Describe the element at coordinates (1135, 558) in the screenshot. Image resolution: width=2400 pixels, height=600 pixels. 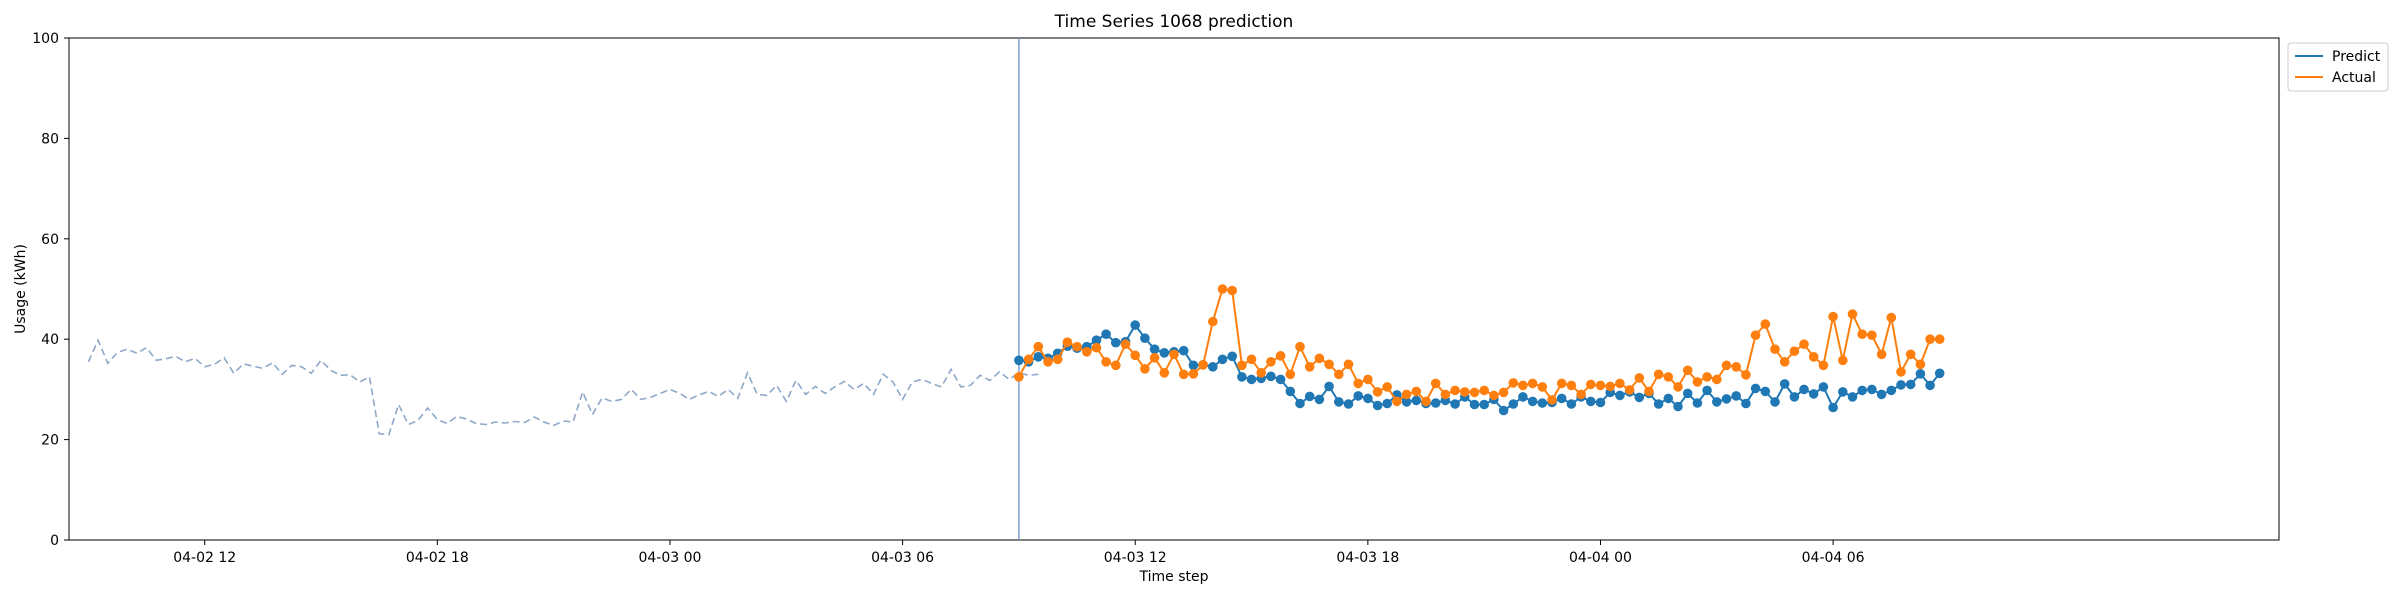
I see `x-tick-label: 04-03 12` at that location.